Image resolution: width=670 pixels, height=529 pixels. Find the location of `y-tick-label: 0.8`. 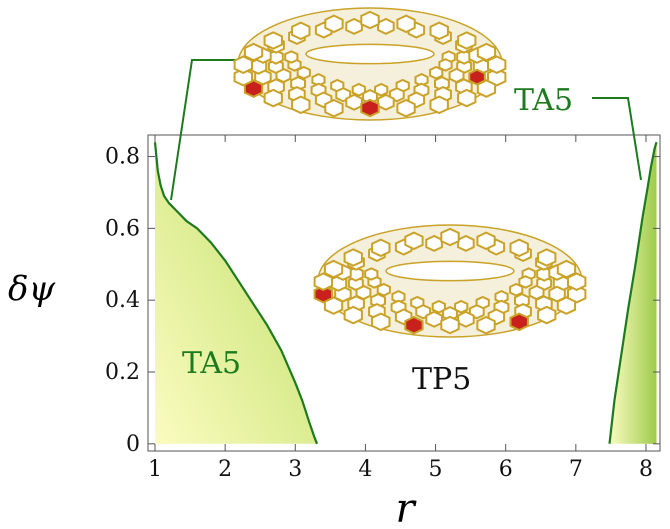

y-tick-label: 0.8 is located at coordinates (122, 157).